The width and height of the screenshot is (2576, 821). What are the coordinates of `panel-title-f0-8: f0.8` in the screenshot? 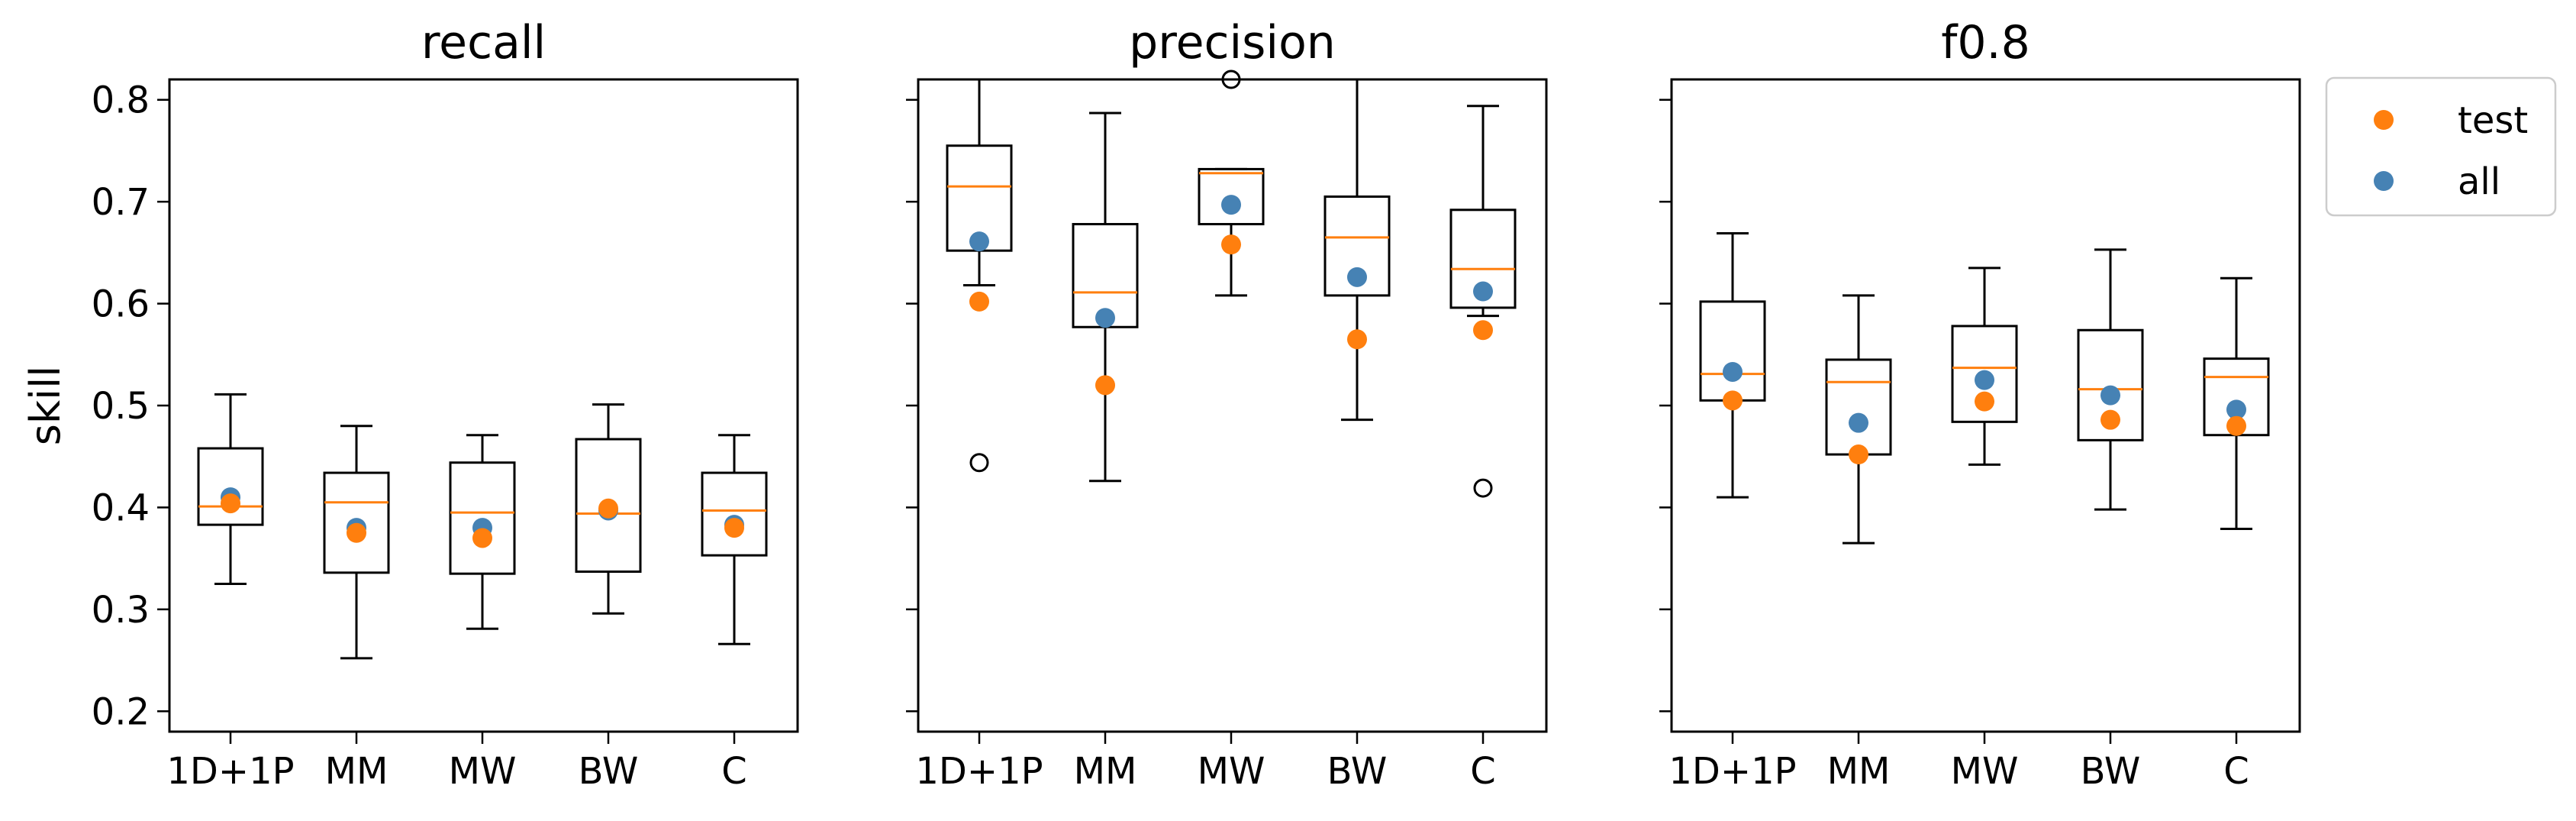 It's located at (1985, 42).